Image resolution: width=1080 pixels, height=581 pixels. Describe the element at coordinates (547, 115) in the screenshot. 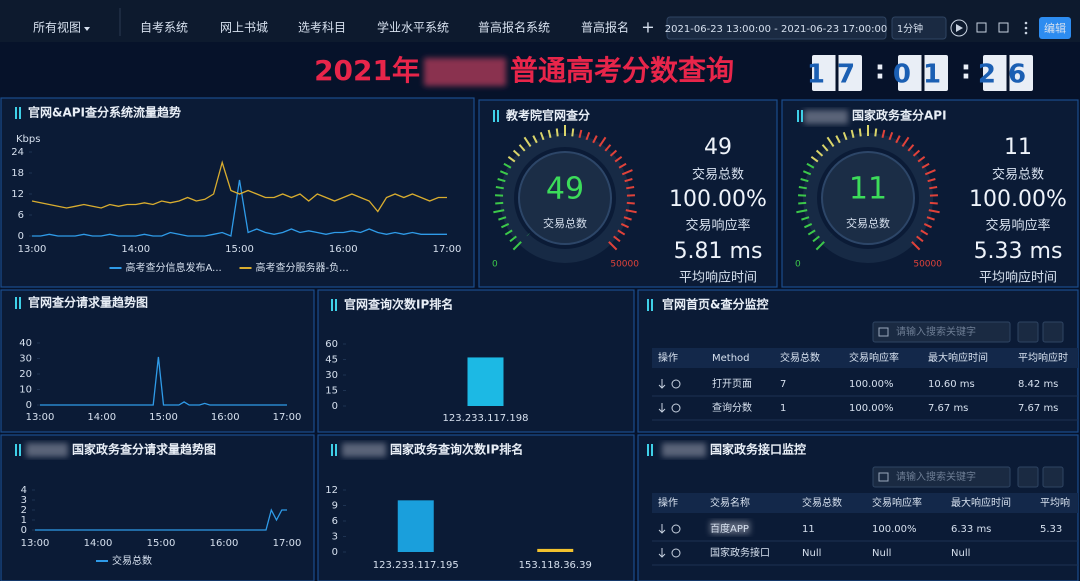

I see `panel-title: 教考院官网查分` at that location.